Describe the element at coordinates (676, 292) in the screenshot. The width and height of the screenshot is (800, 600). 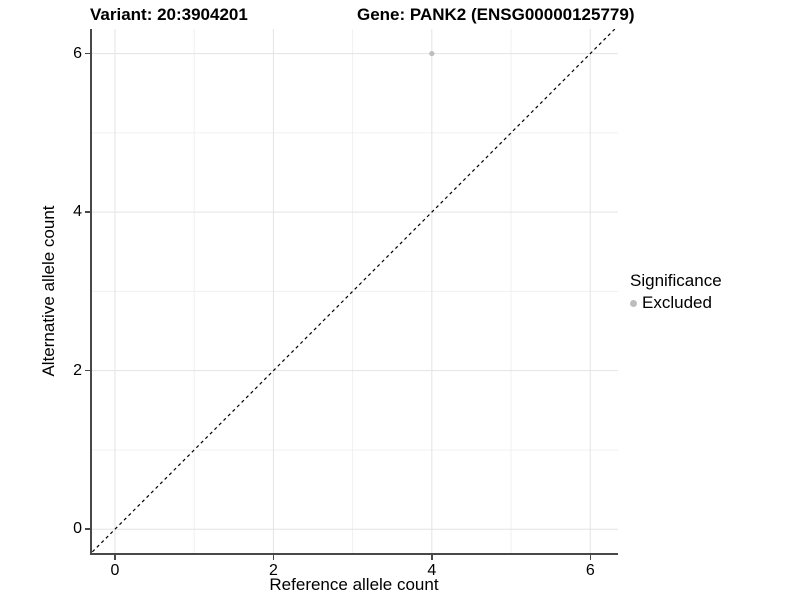
I see `legend: Significance Excluded` at that location.